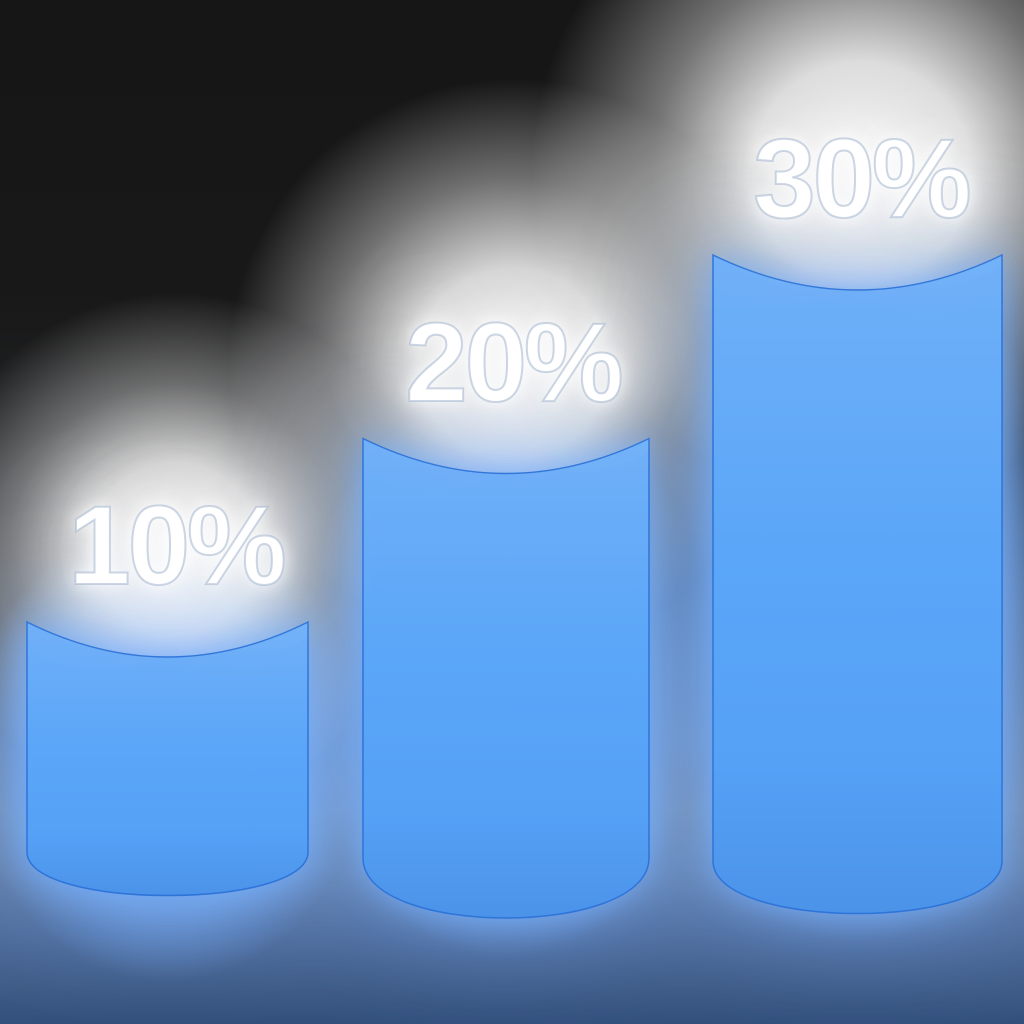  What do you see at coordinates (514, 362) in the screenshot?
I see `bar-value-label-bar-2: 20%` at bounding box center [514, 362].